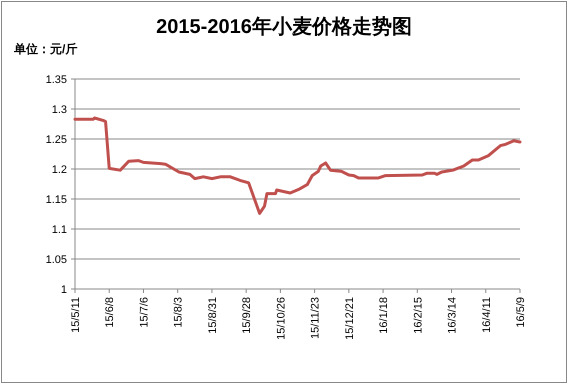 The height and width of the screenshot is (384, 568). Describe the element at coordinates (59, 110) in the screenshot. I see `y-tick-label: 1.3` at that location.